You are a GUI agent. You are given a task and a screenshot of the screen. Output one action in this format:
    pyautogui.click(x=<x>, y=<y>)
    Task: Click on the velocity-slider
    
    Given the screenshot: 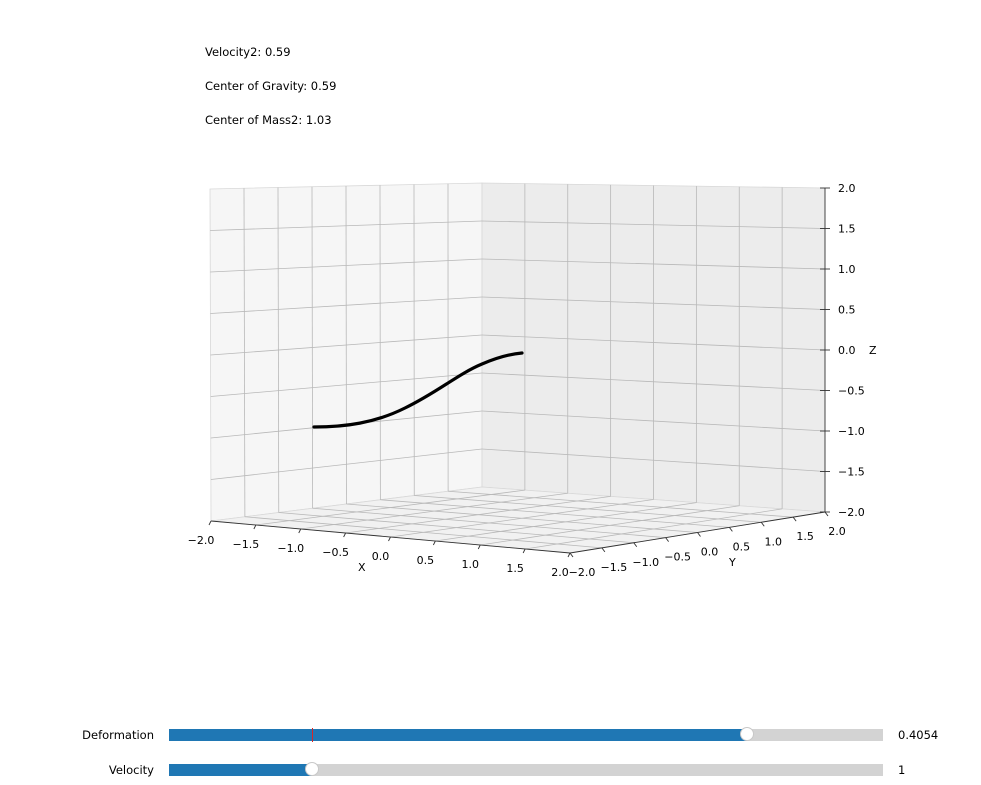 What is the action you would take?
    pyautogui.click(x=526, y=769)
    